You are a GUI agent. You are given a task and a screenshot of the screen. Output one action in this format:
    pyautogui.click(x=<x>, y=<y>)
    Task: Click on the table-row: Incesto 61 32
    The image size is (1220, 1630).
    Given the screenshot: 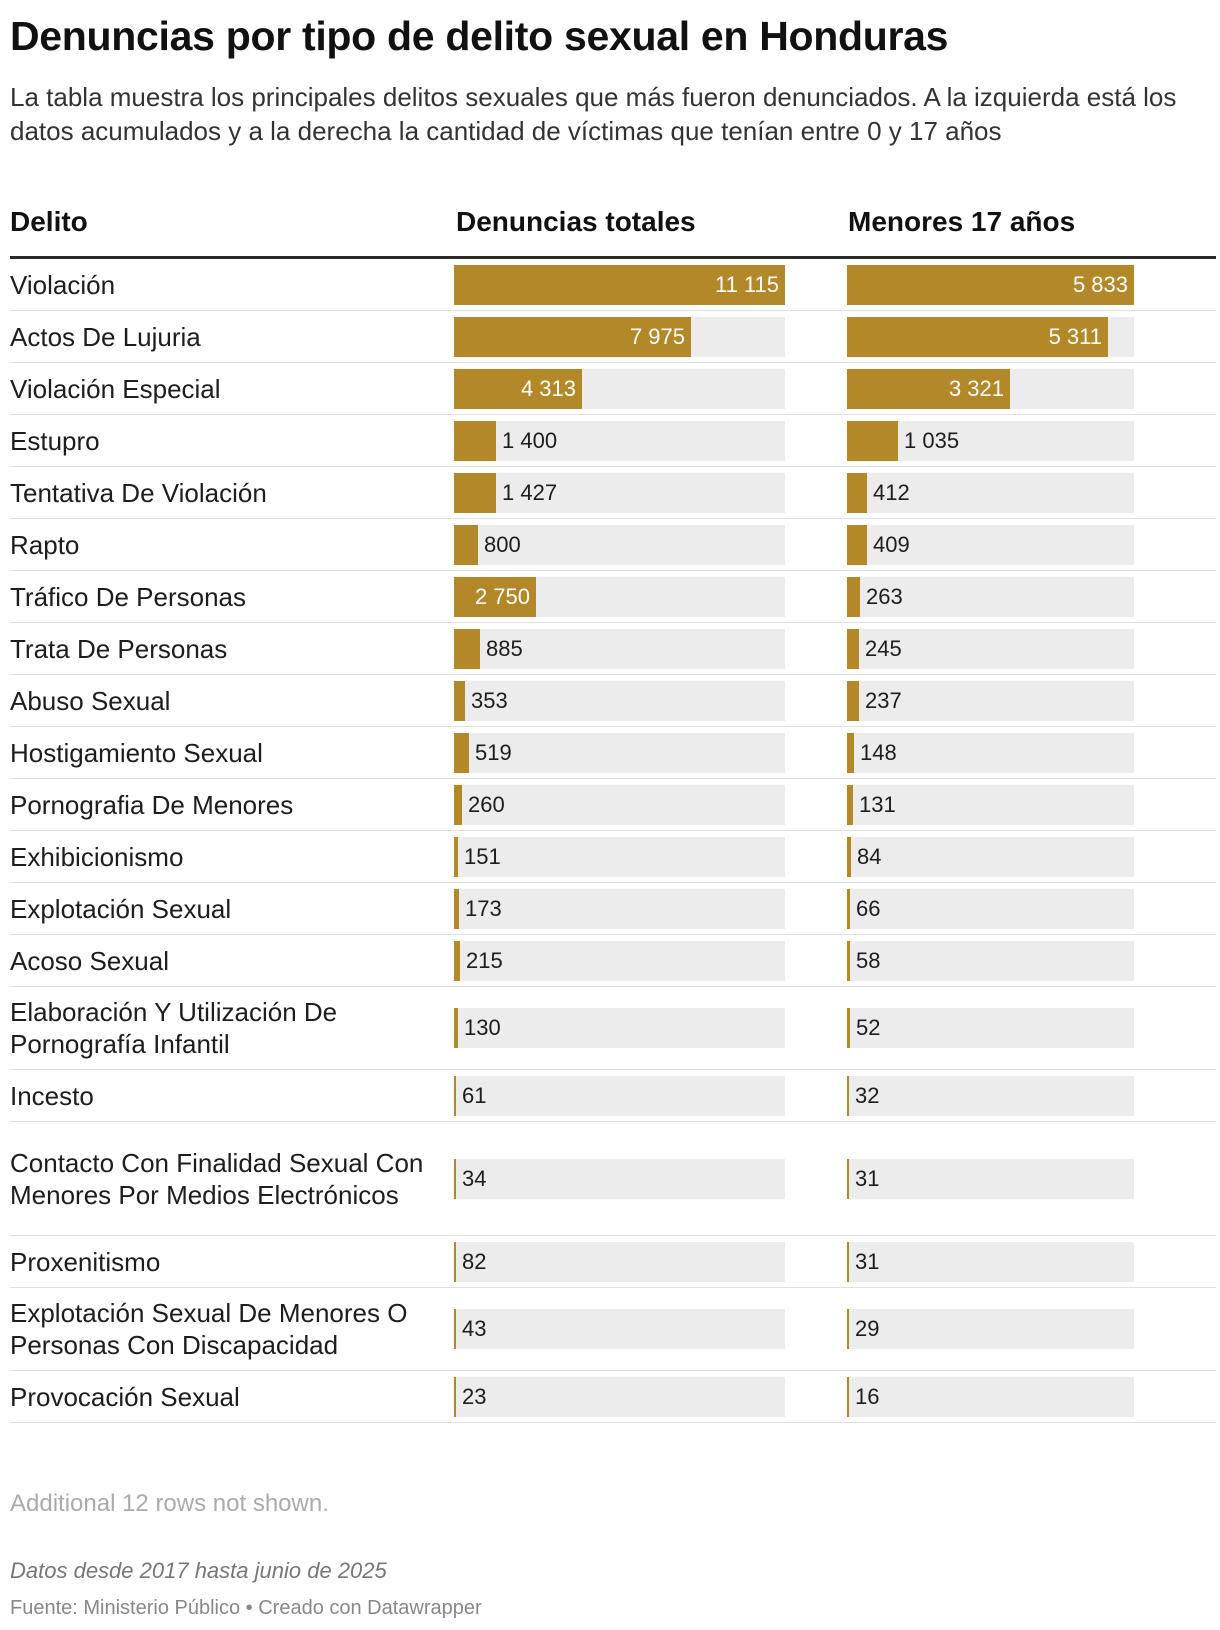 What is the action you would take?
    pyautogui.click(x=613, y=1096)
    